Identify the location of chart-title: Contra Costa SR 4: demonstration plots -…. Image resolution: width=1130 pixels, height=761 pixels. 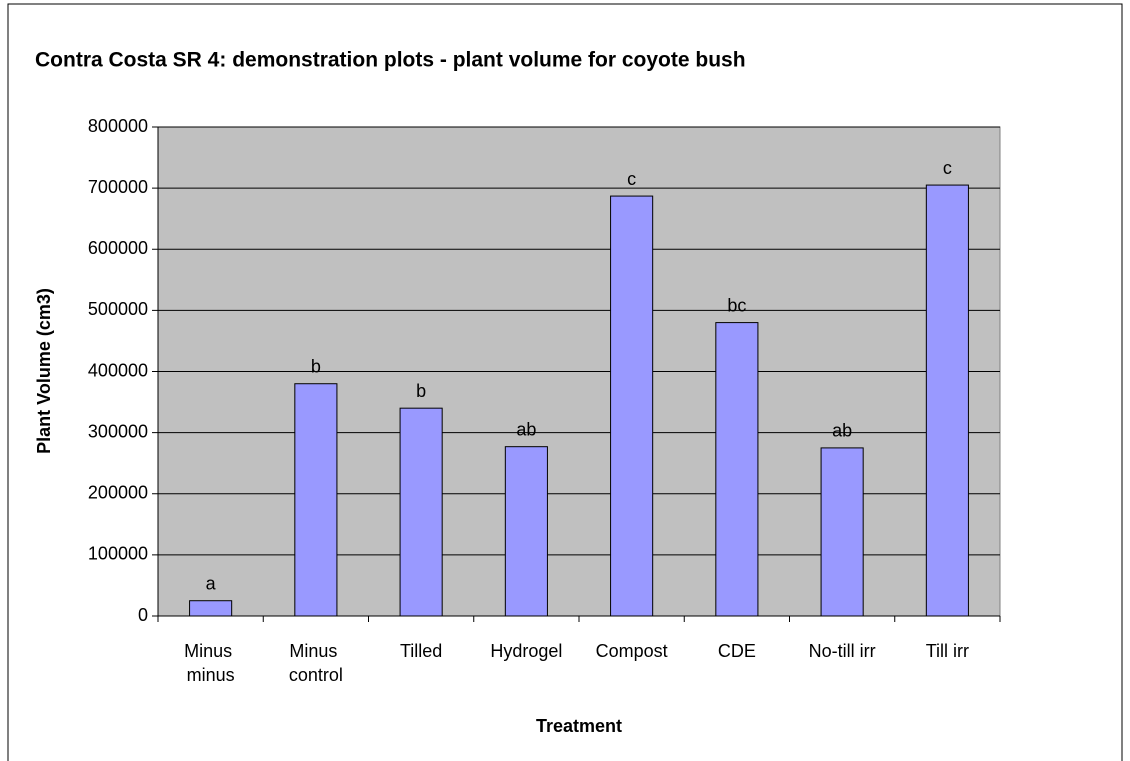
(390, 60).